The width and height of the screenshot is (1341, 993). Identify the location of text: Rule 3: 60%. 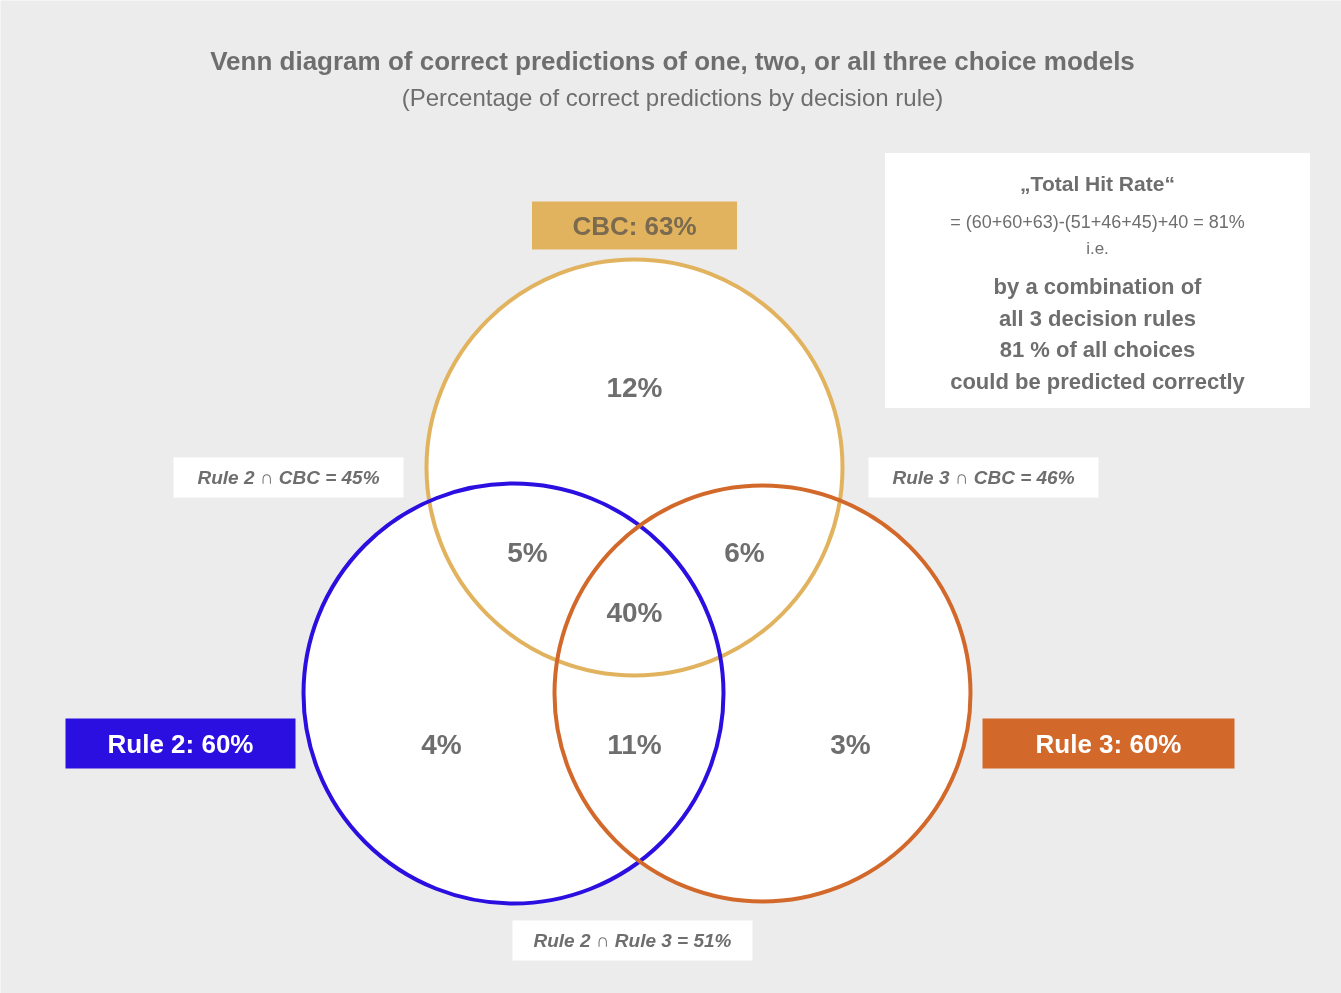
(1108, 743).